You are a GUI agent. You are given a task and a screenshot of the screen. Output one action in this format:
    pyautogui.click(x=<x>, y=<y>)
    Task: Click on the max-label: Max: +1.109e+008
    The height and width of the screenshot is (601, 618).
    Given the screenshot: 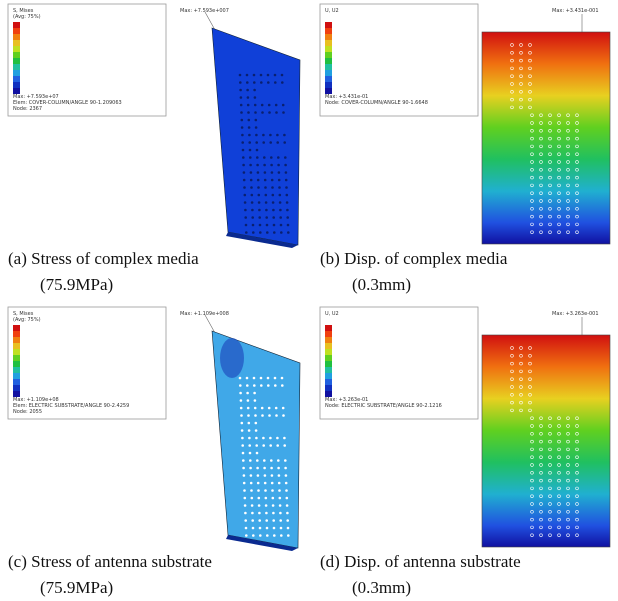 What is the action you would take?
    pyautogui.click(x=204, y=314)
    